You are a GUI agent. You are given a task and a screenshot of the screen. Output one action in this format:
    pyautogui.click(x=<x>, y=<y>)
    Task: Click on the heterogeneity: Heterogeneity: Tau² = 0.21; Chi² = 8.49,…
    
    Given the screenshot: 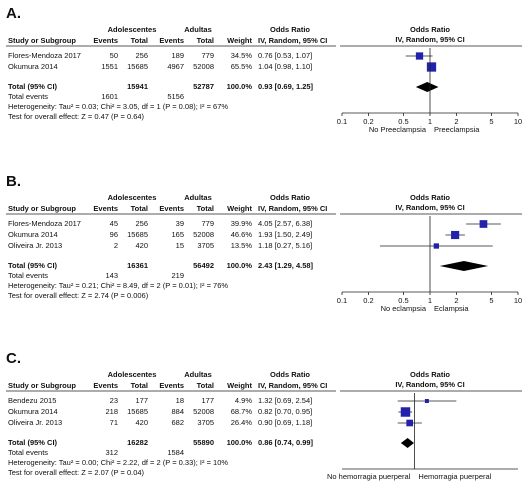 What is the action you would take?
    pyautogui.click(x=118, y=285)
    